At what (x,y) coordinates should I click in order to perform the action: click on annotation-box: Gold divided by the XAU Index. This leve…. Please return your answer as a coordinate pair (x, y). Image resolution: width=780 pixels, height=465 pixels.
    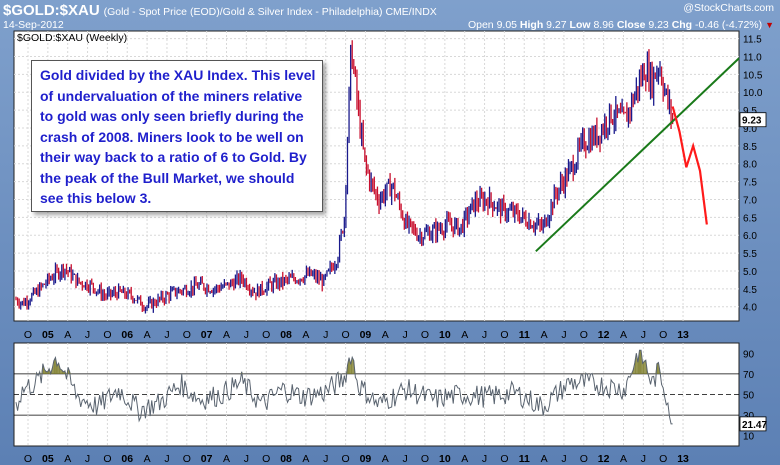
    Looking at the image, I should click on (177, 136).